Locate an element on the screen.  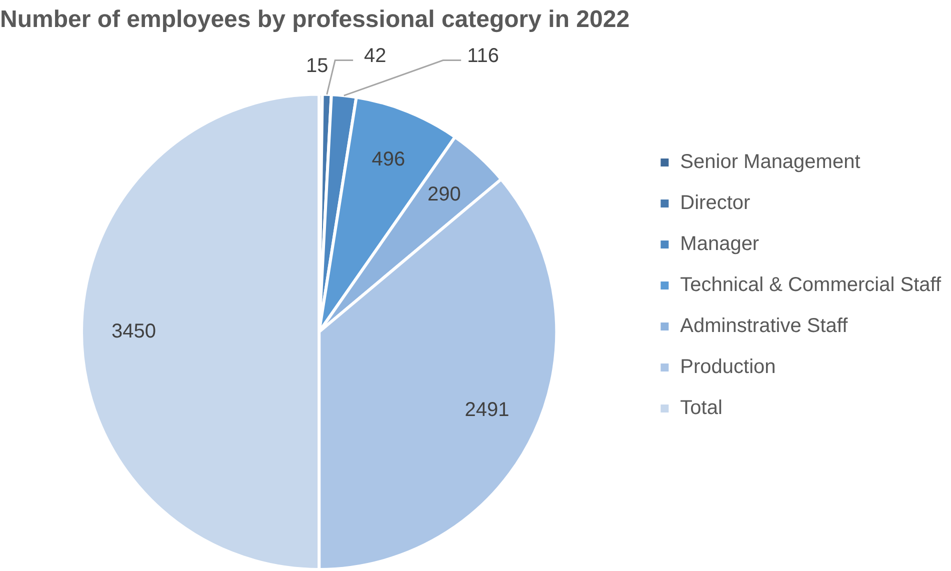
data-label: 3450 is located at coordinates (134, 331).